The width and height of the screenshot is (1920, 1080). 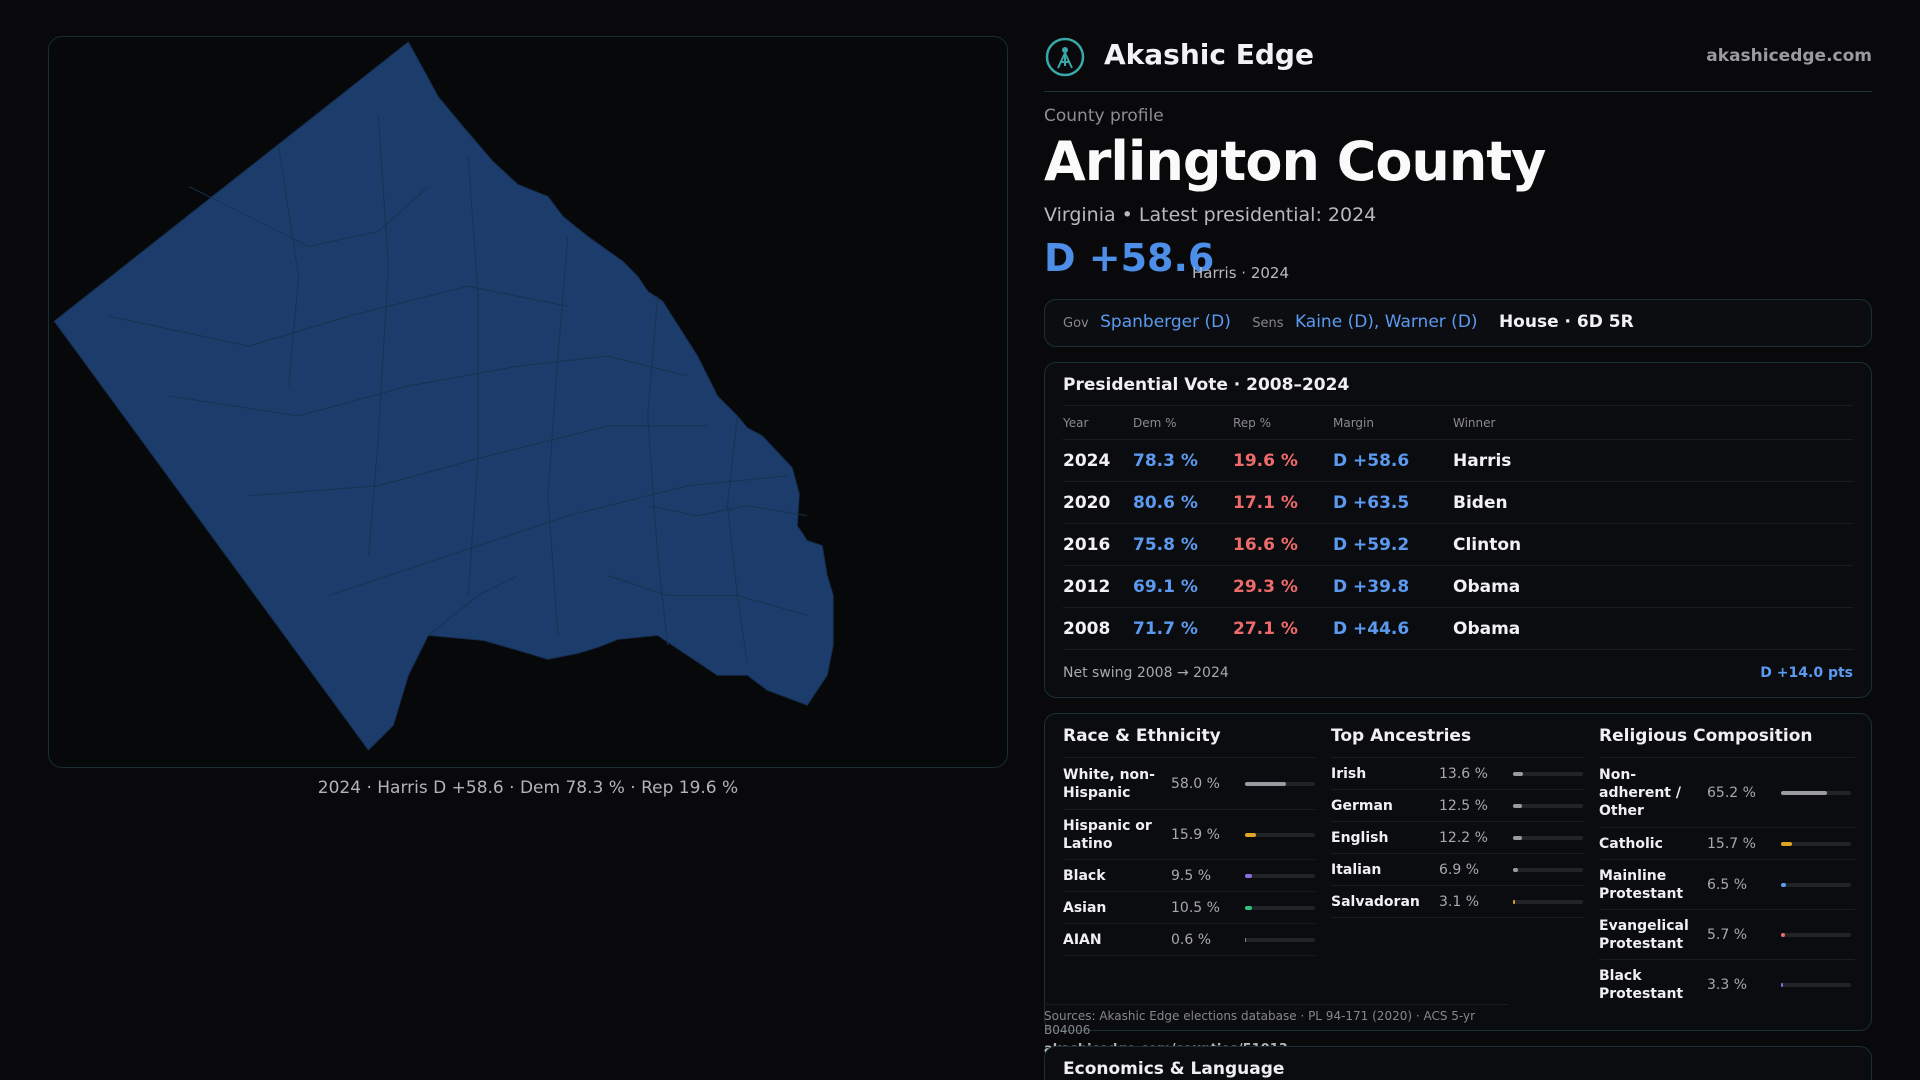 I want to click on col-header-winner: Winner, so click(x=1653, y=422).